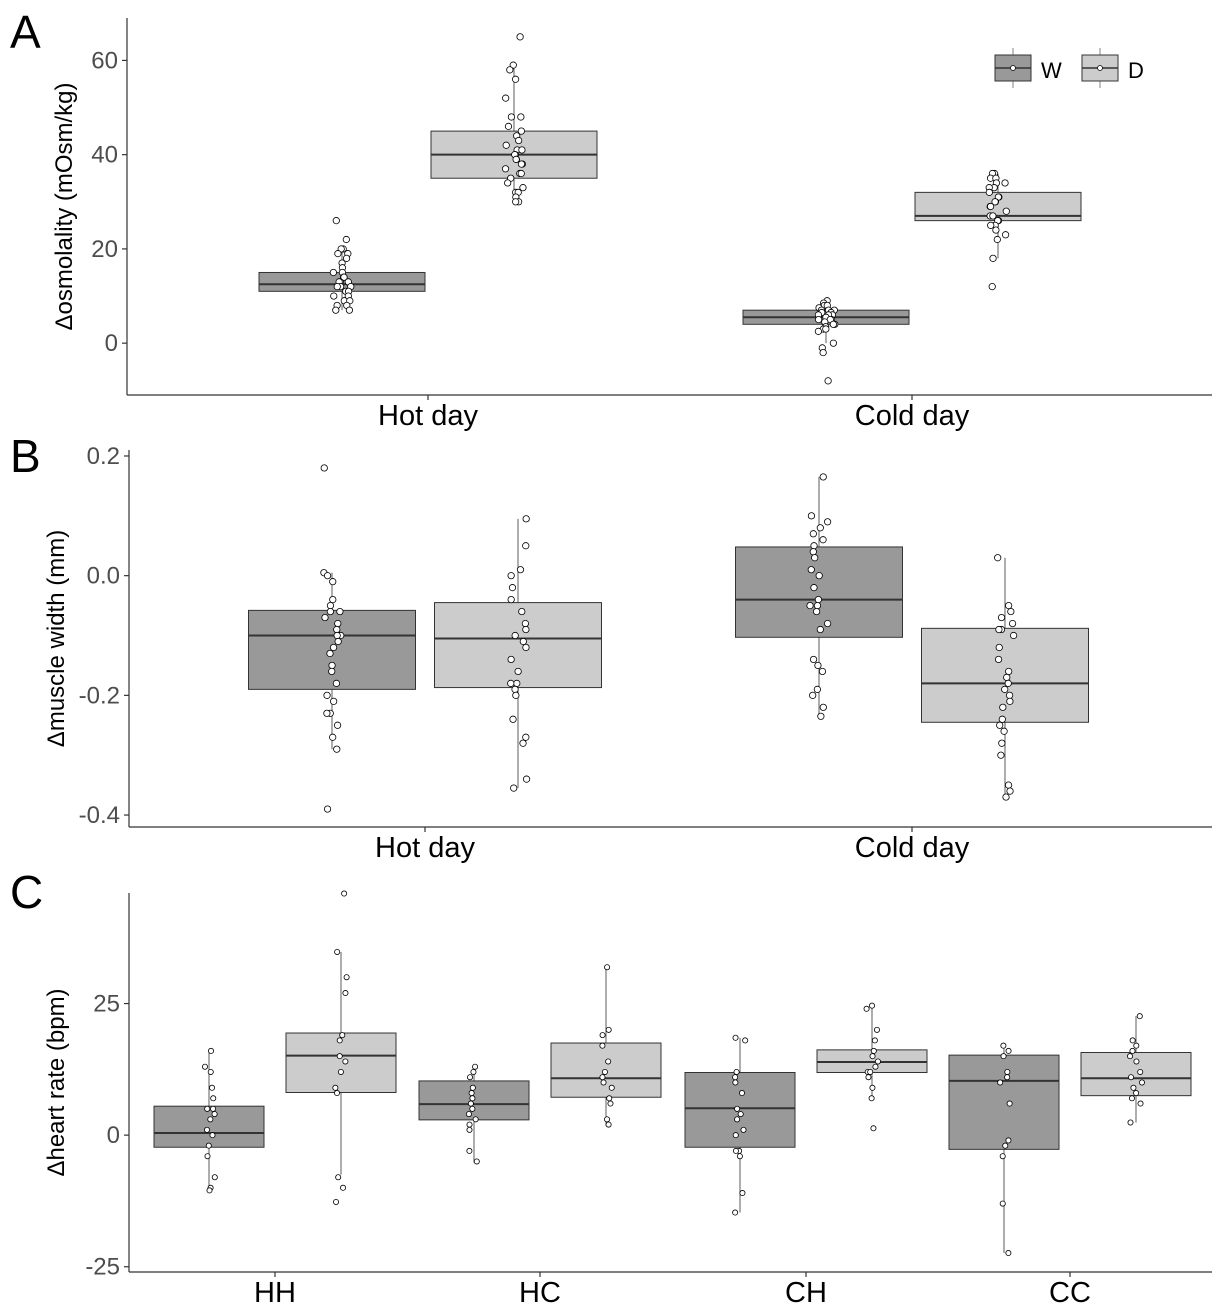  Describe the element at coordinates (113, 1135) in the screenshot. I see `y-tick-label: 0` at that location.